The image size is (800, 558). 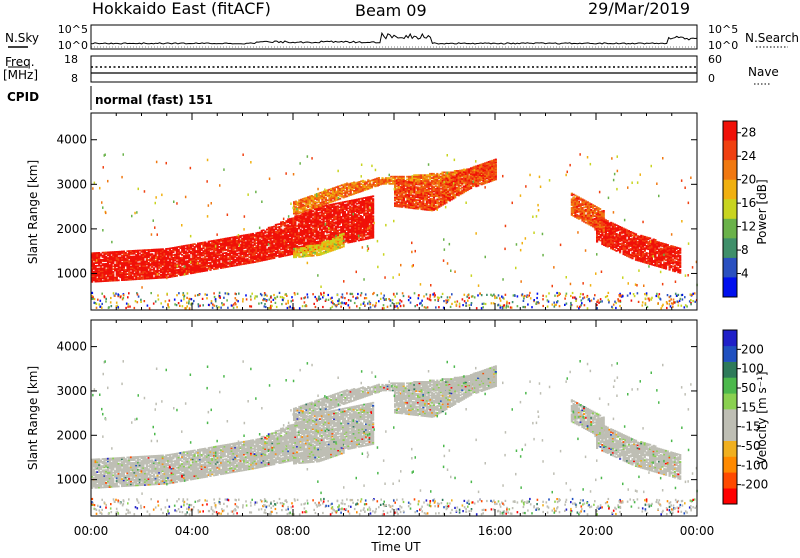 What do you see at coordinates (391, 10) in the screenshot?
I see `beam-title: Beam 09` at bounding box center [391, 10].